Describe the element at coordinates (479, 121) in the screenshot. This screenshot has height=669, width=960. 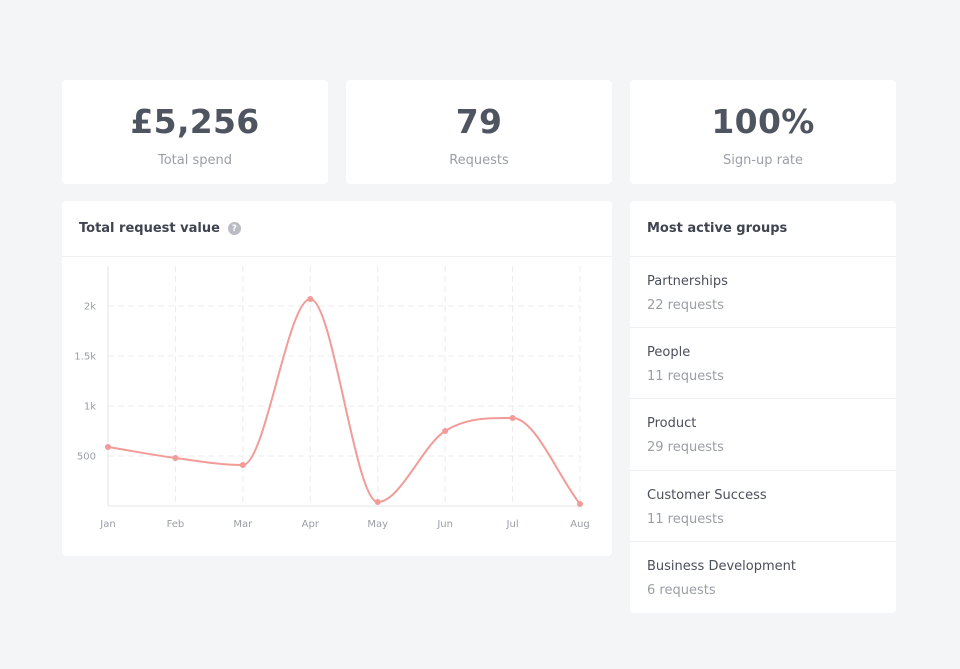
I see `stat-value: 79` at that location.